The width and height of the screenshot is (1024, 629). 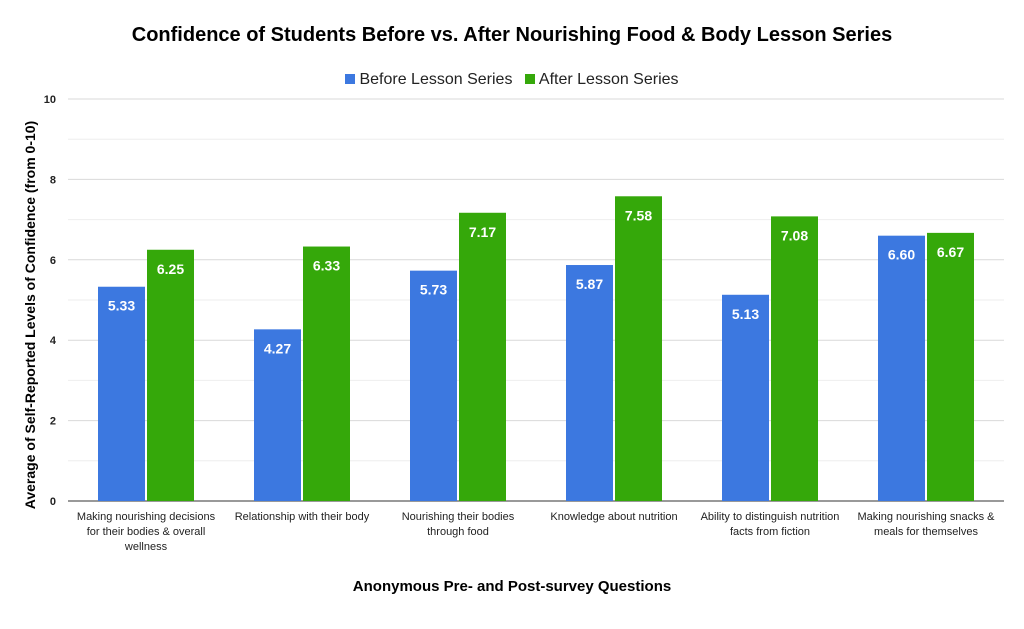 I want to click on y-tick-label: 4, so click(x=53, y=341).